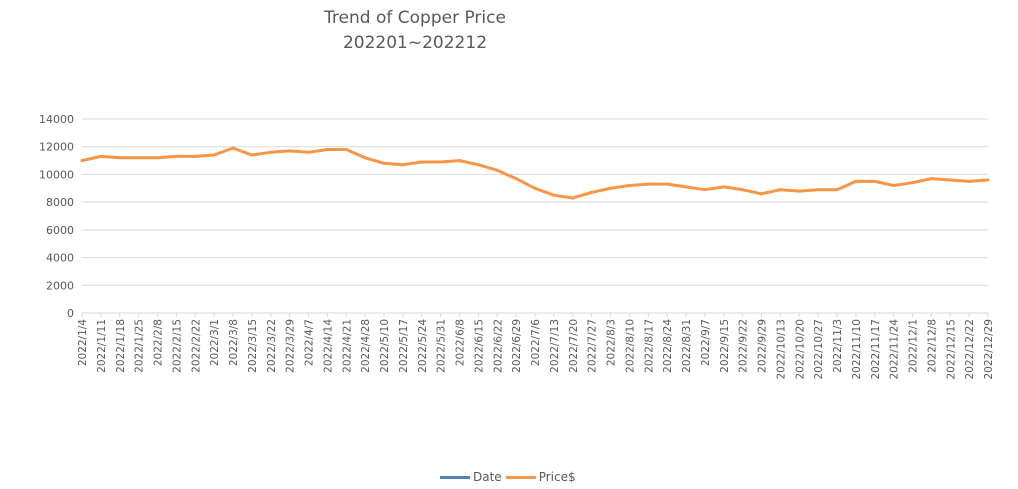 The image size is (1018, 489). I want to click on x-tick-label: 2022/6/15, so click(479, 346).